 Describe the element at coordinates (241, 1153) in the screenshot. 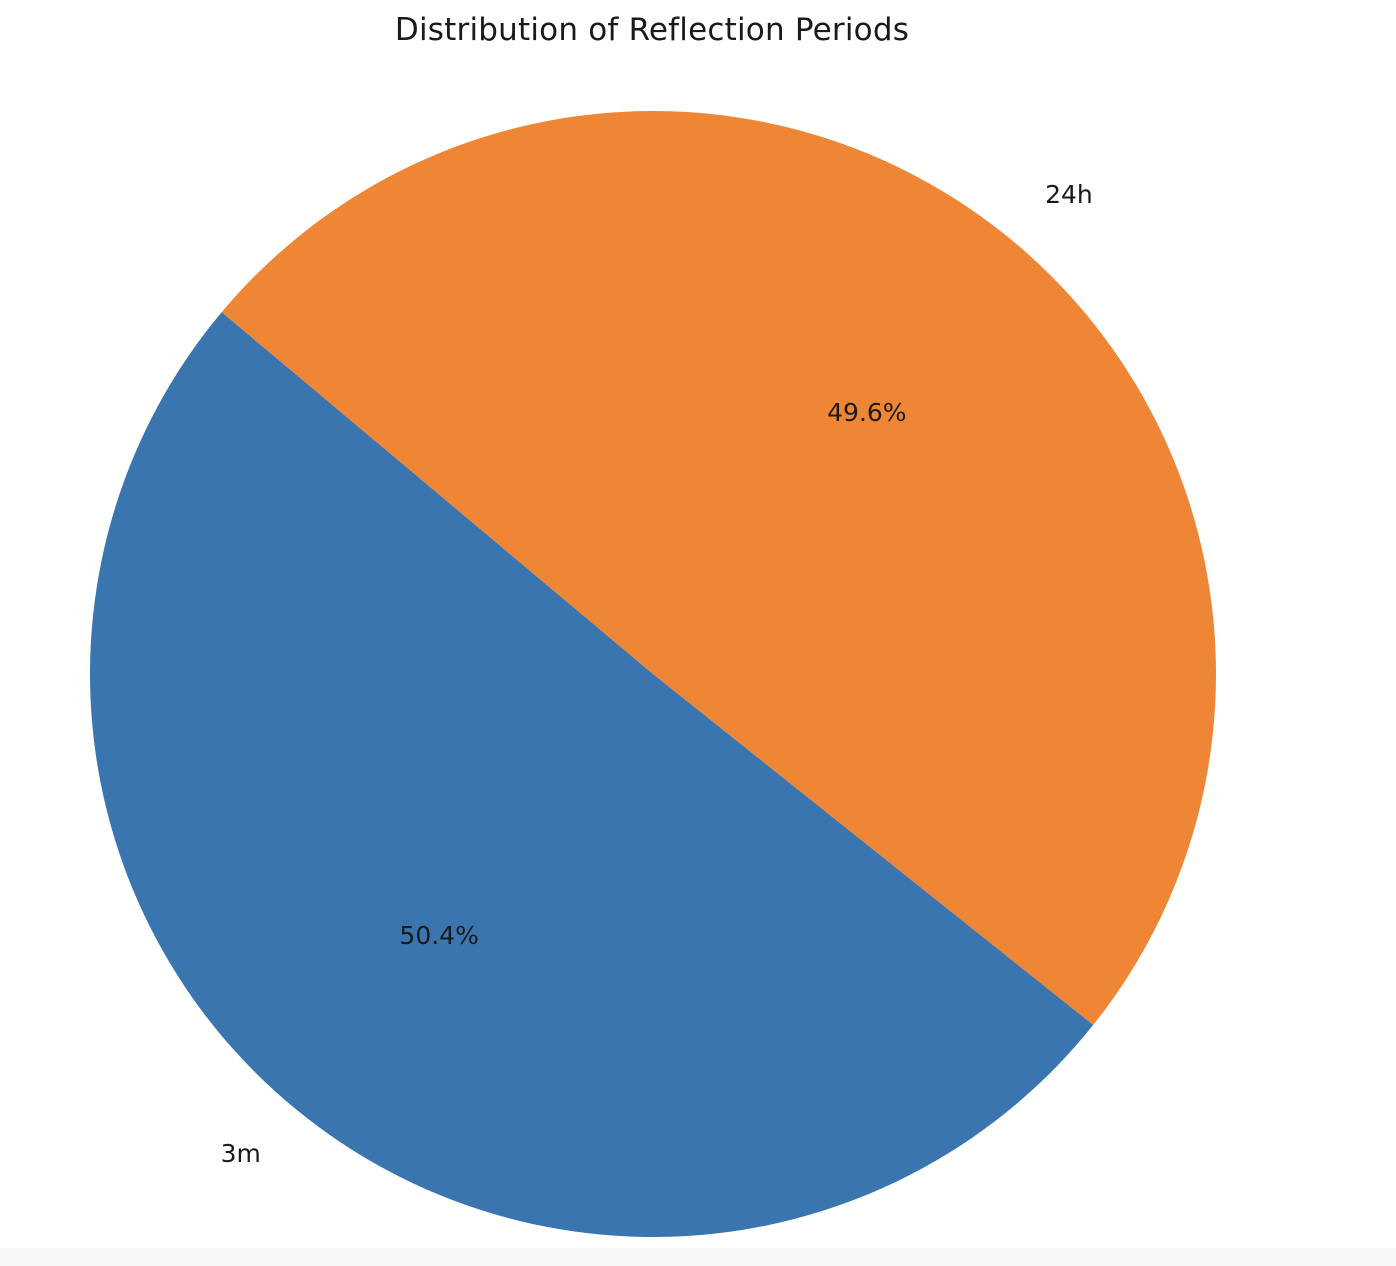

I see `slice-label-3m: 3m` at that location.